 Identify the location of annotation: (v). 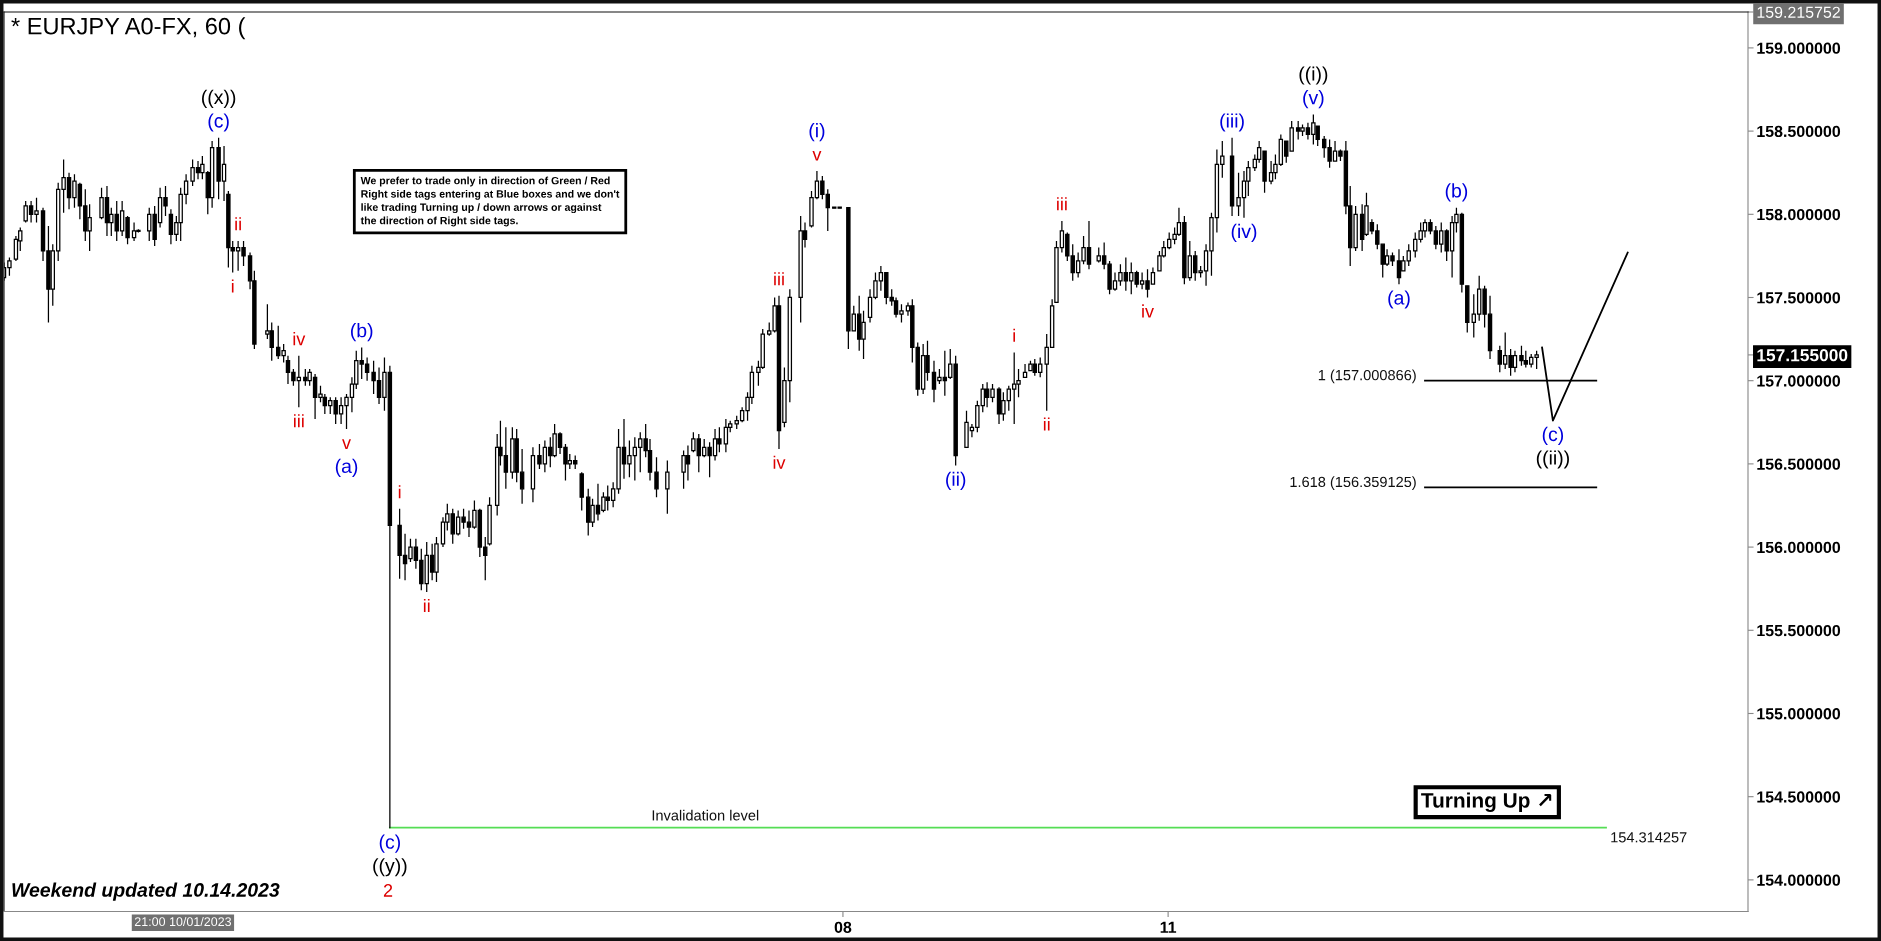
(1313, 99).